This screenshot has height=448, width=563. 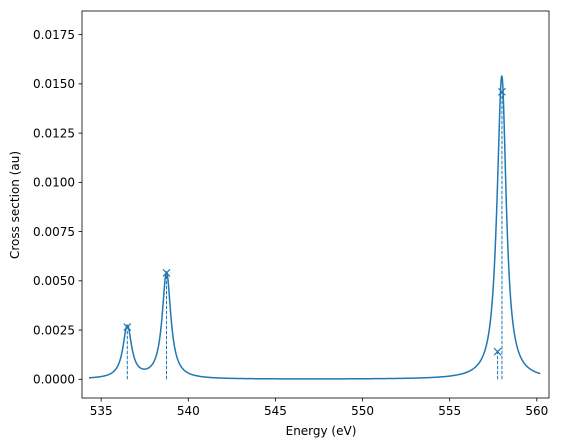 I want to click on y-tick-label: 0.0150, so click(x=54, y=84).